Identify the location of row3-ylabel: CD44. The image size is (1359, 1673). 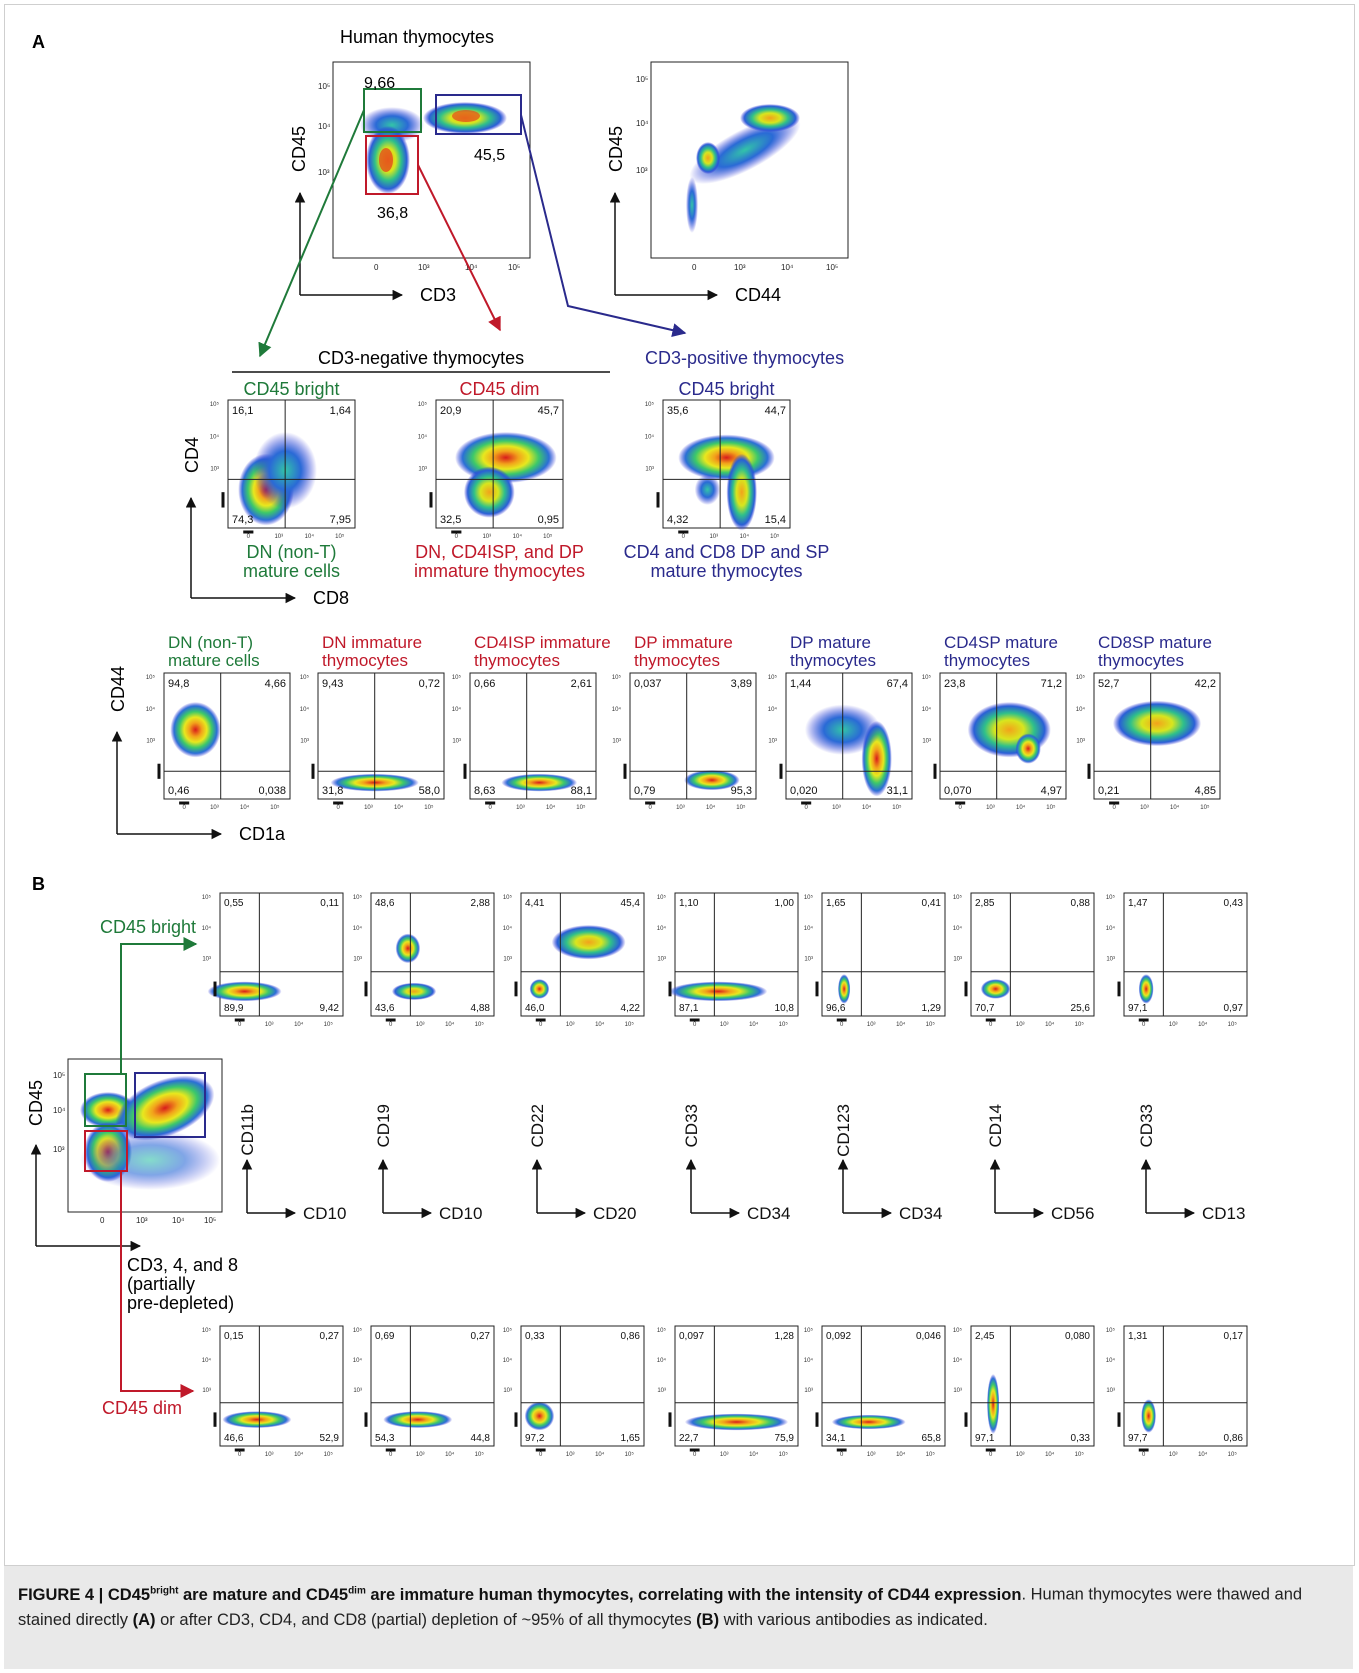
(118, 689).